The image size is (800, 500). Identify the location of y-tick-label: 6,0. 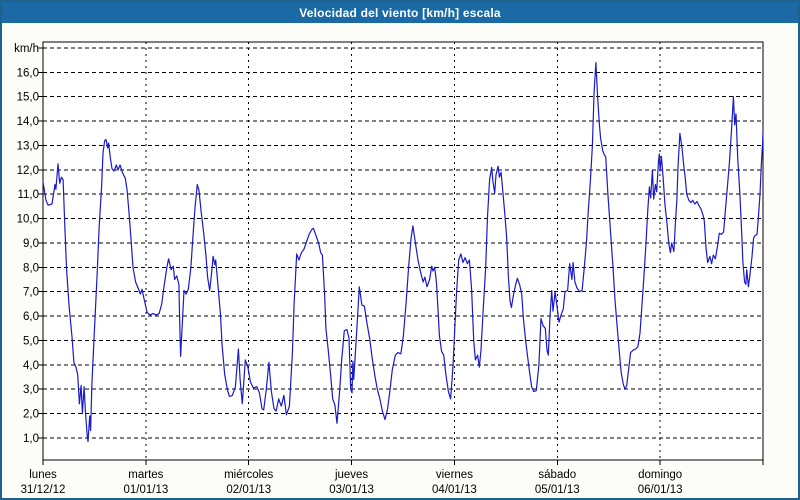
(31, 317).